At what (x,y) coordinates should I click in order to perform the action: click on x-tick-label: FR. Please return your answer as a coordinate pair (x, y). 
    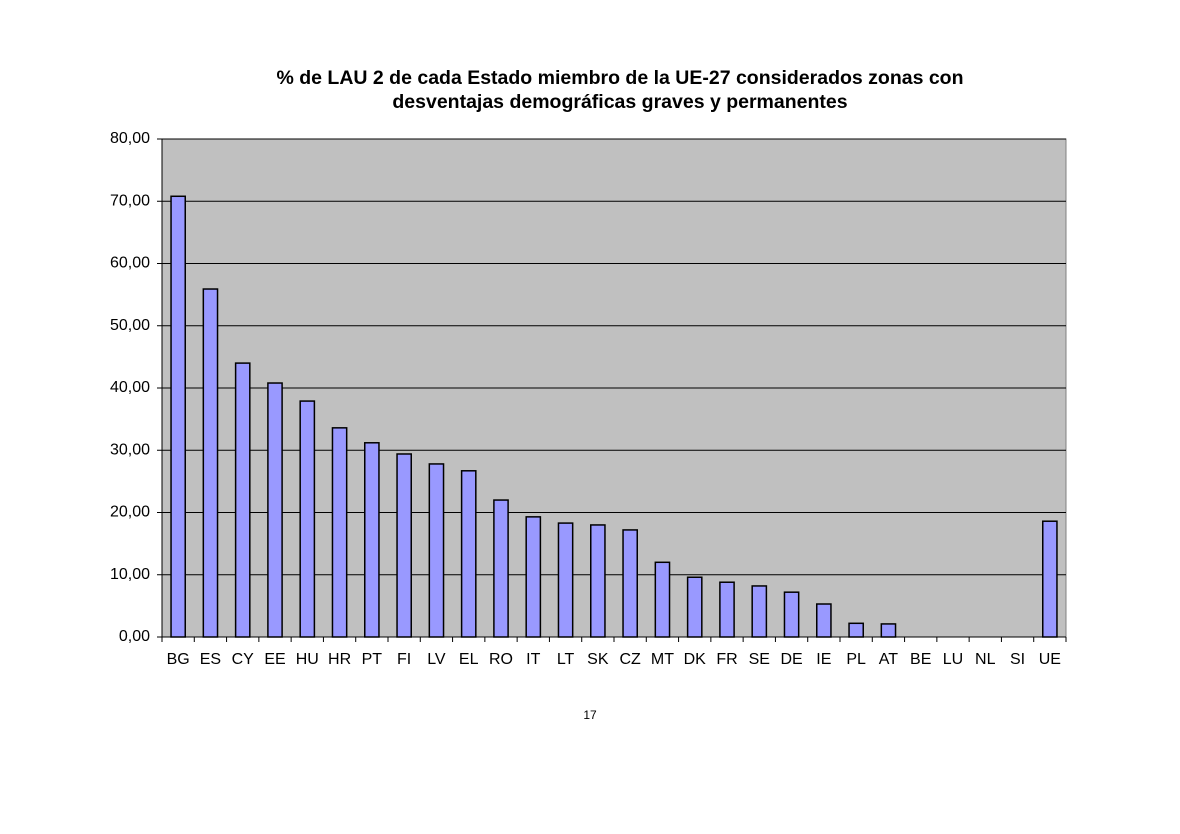
    Looking at the image, I should click on (726, 659).